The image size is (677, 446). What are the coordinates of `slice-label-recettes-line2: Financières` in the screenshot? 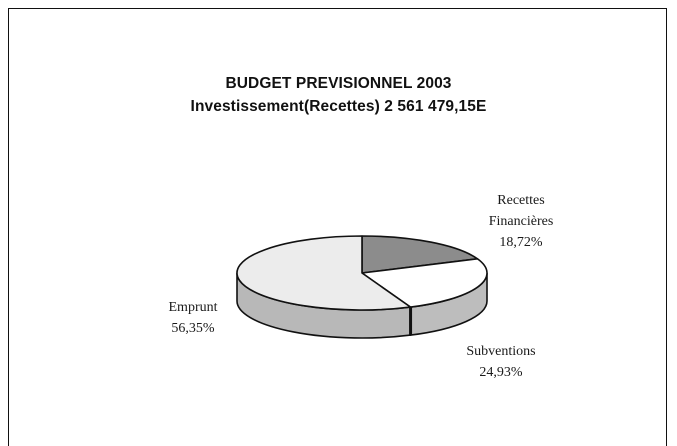 It's located at (521, 221).